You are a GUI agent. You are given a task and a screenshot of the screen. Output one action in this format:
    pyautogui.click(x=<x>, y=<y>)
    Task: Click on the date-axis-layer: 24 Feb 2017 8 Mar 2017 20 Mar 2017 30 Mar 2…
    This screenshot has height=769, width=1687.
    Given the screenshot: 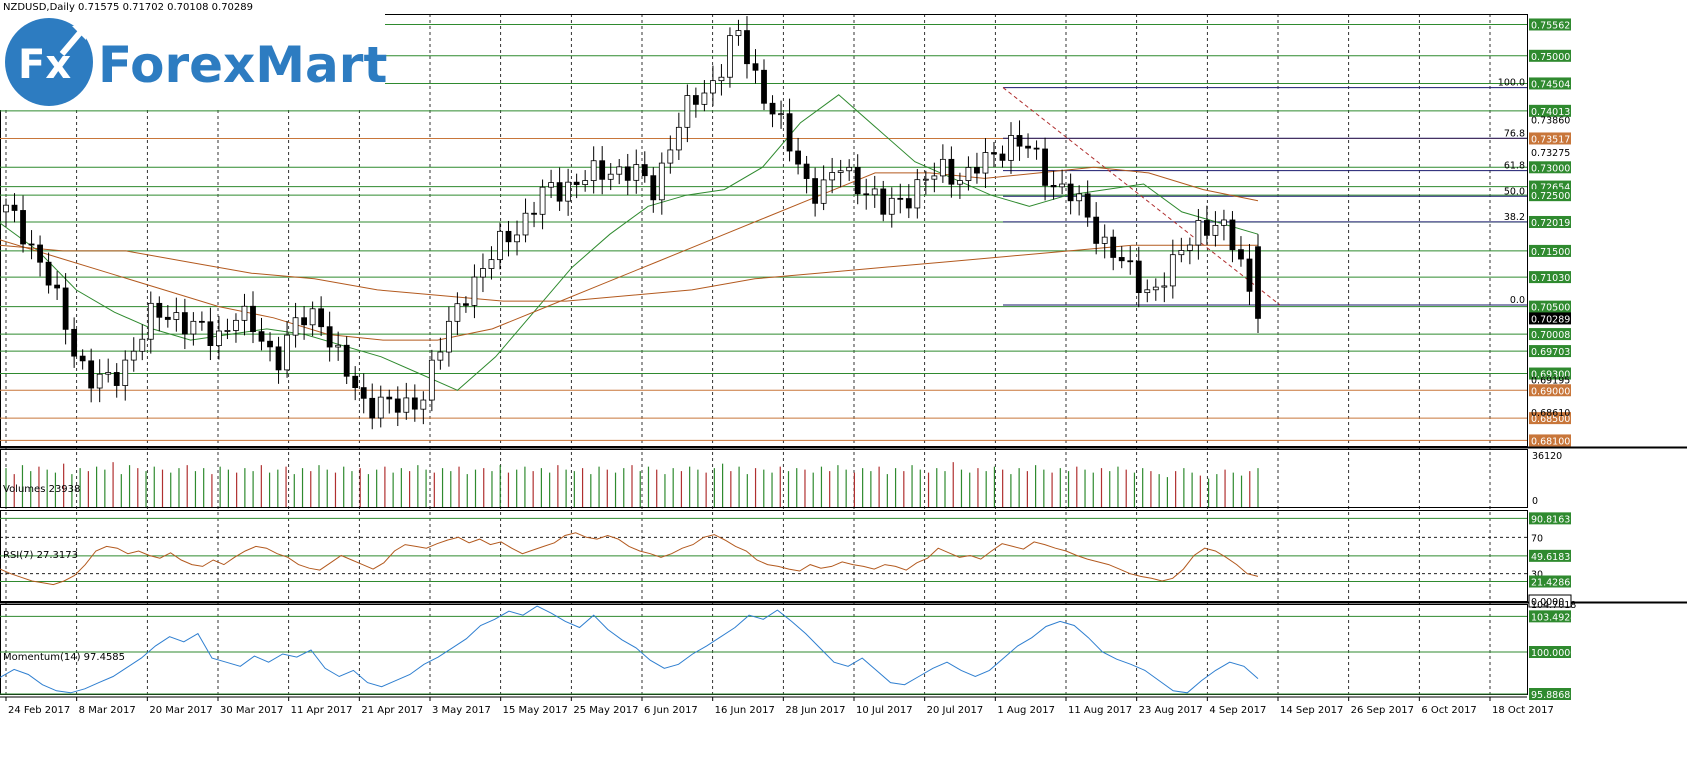 What is the action you would take?
    pyautogui.click(x=777, y=706)
    